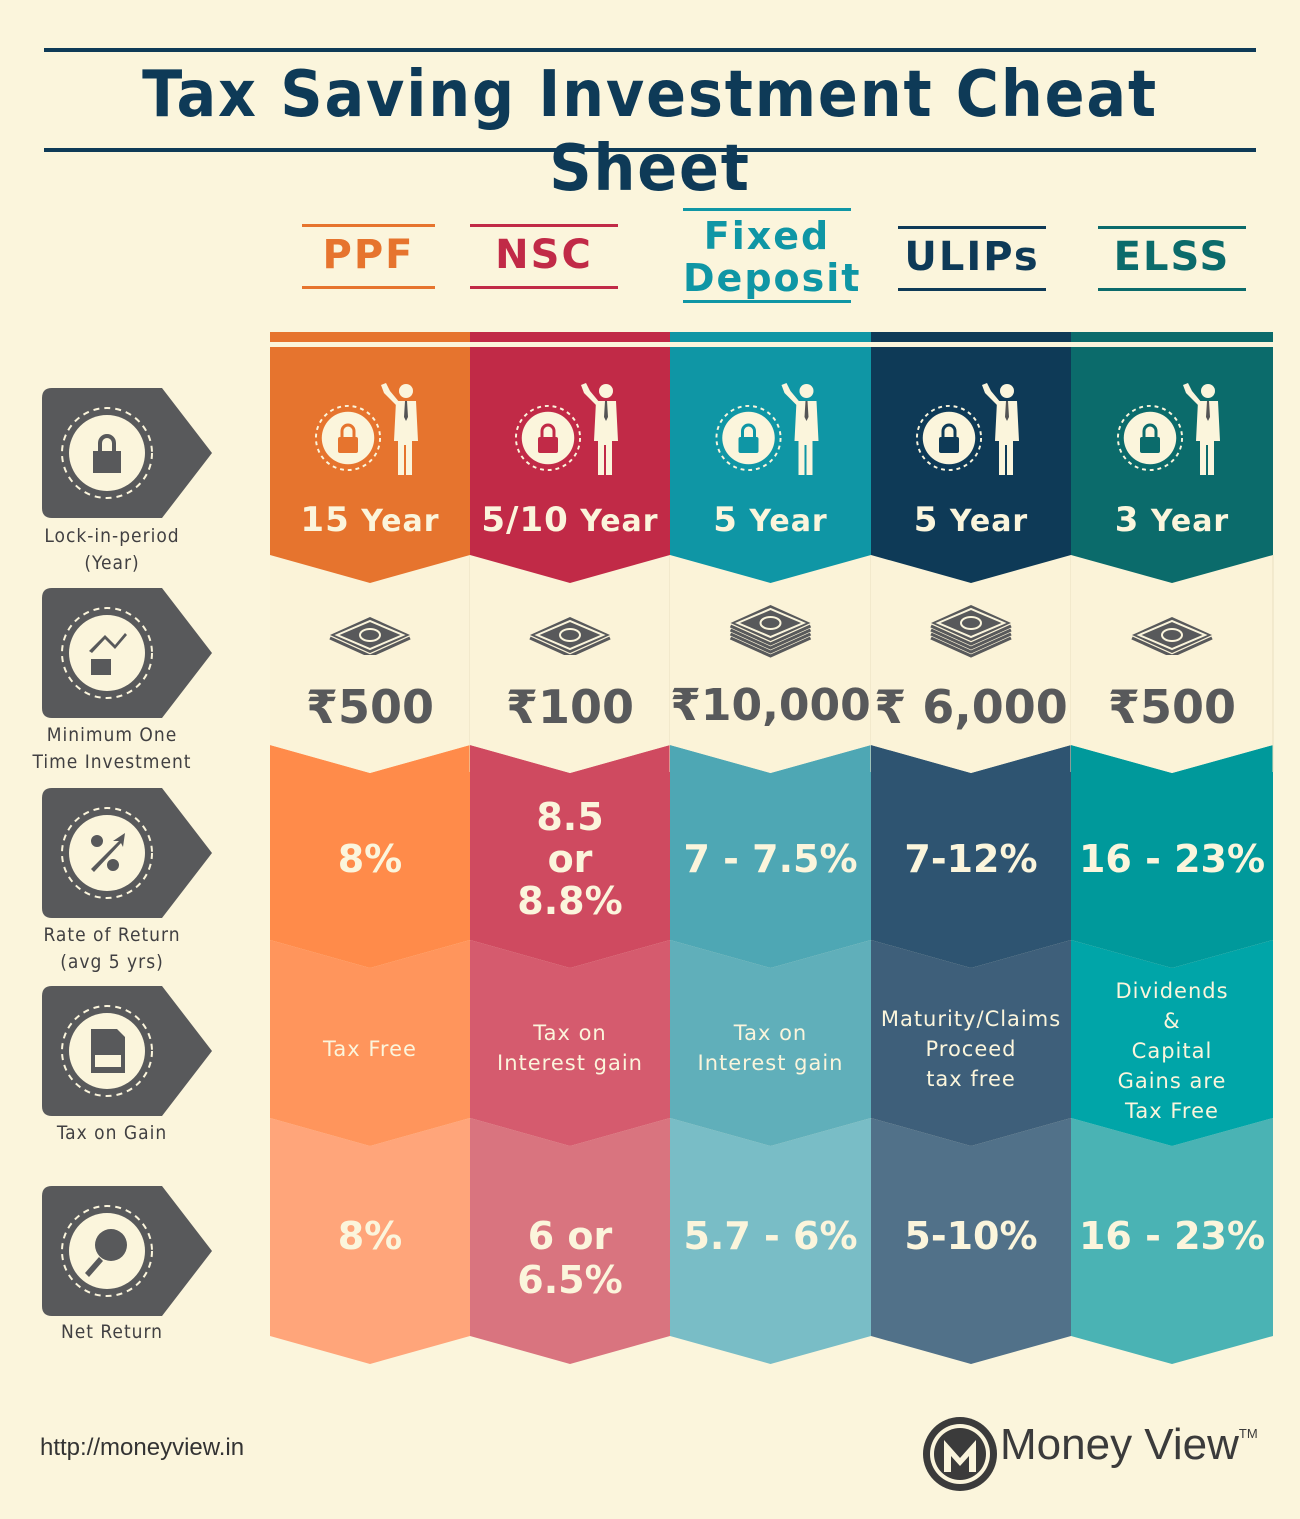  Describe the element at coordinates (112, 1133) in the screenshot. I see `row-label-tax-on-gain: Tax on Gain` at that location.